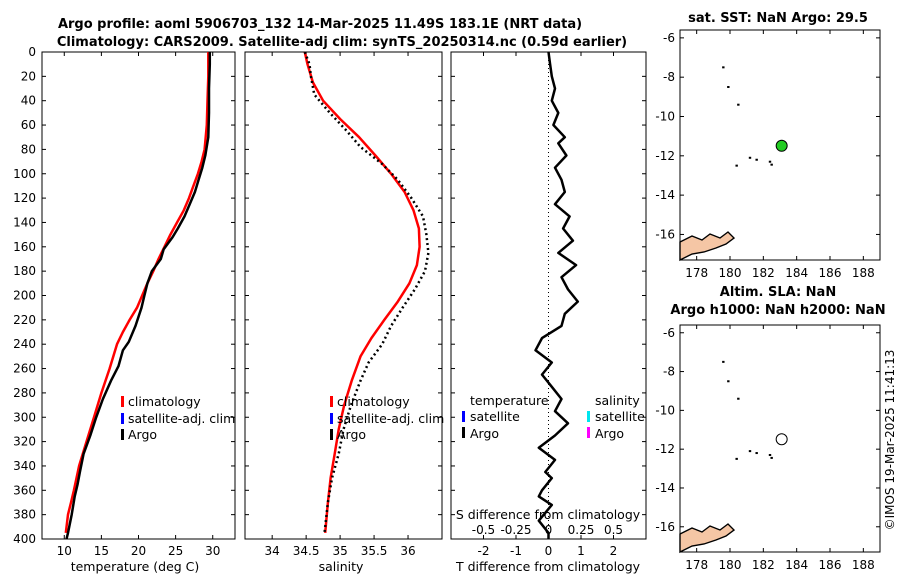 The image size is (900, 580). Describe the element at coordinates (614, 551) in the screenshot. I see `x-tick-label: 2` at that location.